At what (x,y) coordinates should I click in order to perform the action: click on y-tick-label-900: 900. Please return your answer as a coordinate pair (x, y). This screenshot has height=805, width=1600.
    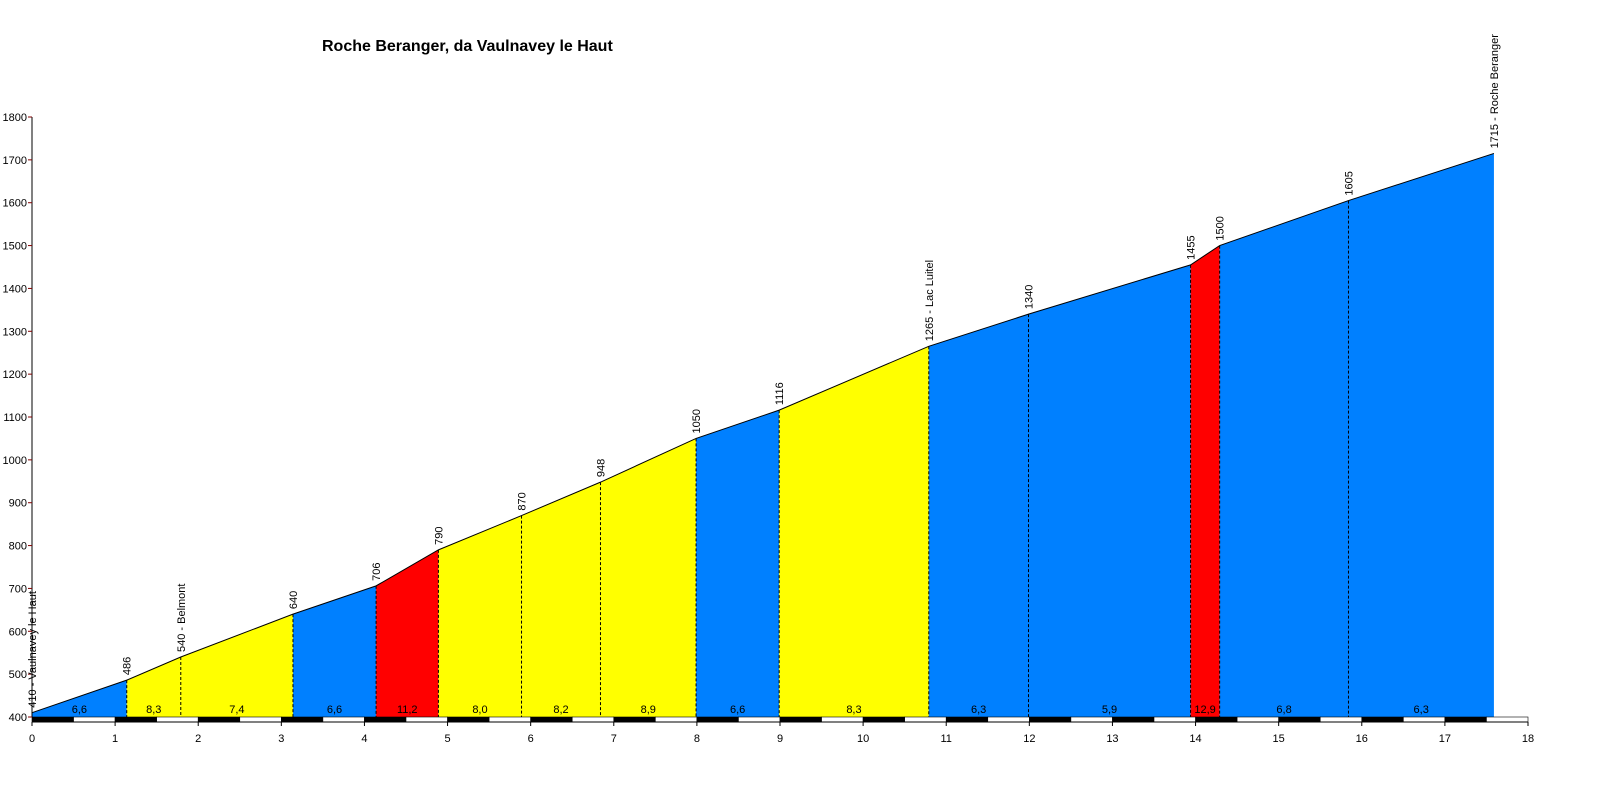
    Looking at the image, I should click on (18, 504).